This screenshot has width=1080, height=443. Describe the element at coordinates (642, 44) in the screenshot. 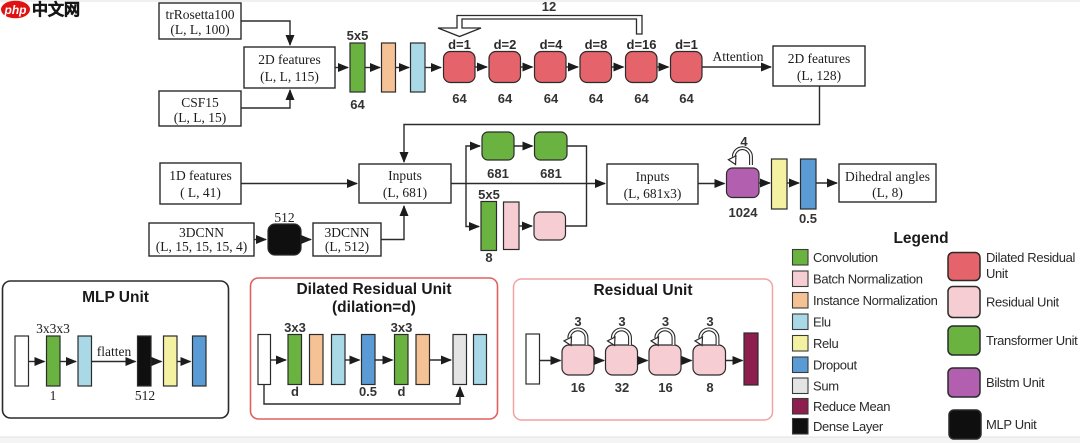

I see `svg-text: d=16` at that location.